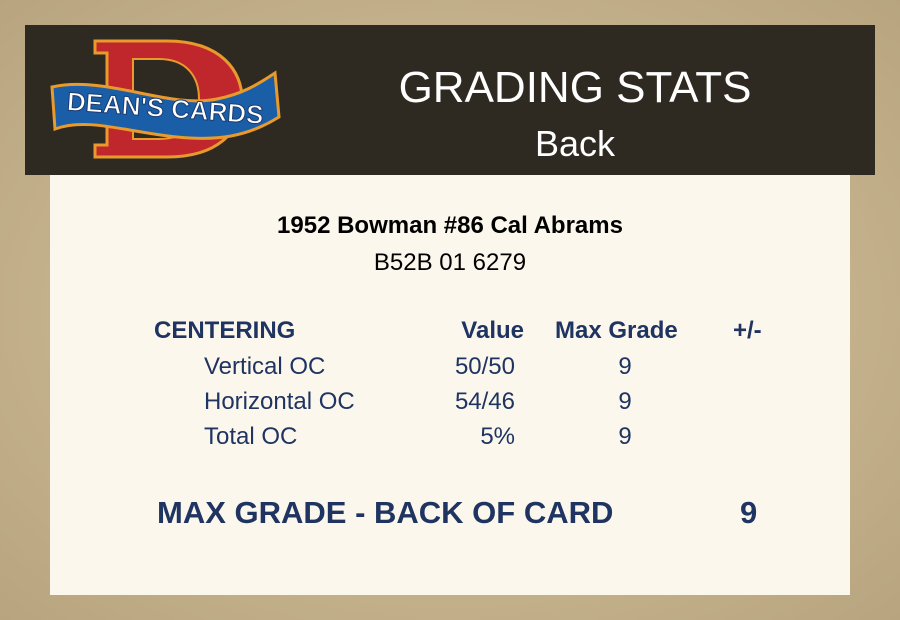 This screenshot has width=900, height=620. What do you see at coordinates (251, 436) in the screenshot?
I see `row-label: Total OC` at bounding box center [251, 436].